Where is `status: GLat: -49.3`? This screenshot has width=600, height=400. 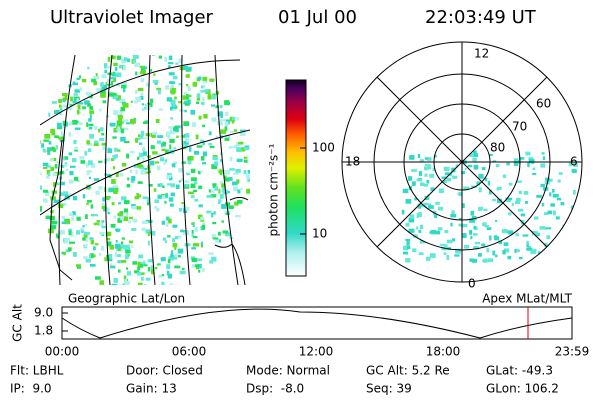 status: GLat: -49.3 is located at coordinates (519, 371).